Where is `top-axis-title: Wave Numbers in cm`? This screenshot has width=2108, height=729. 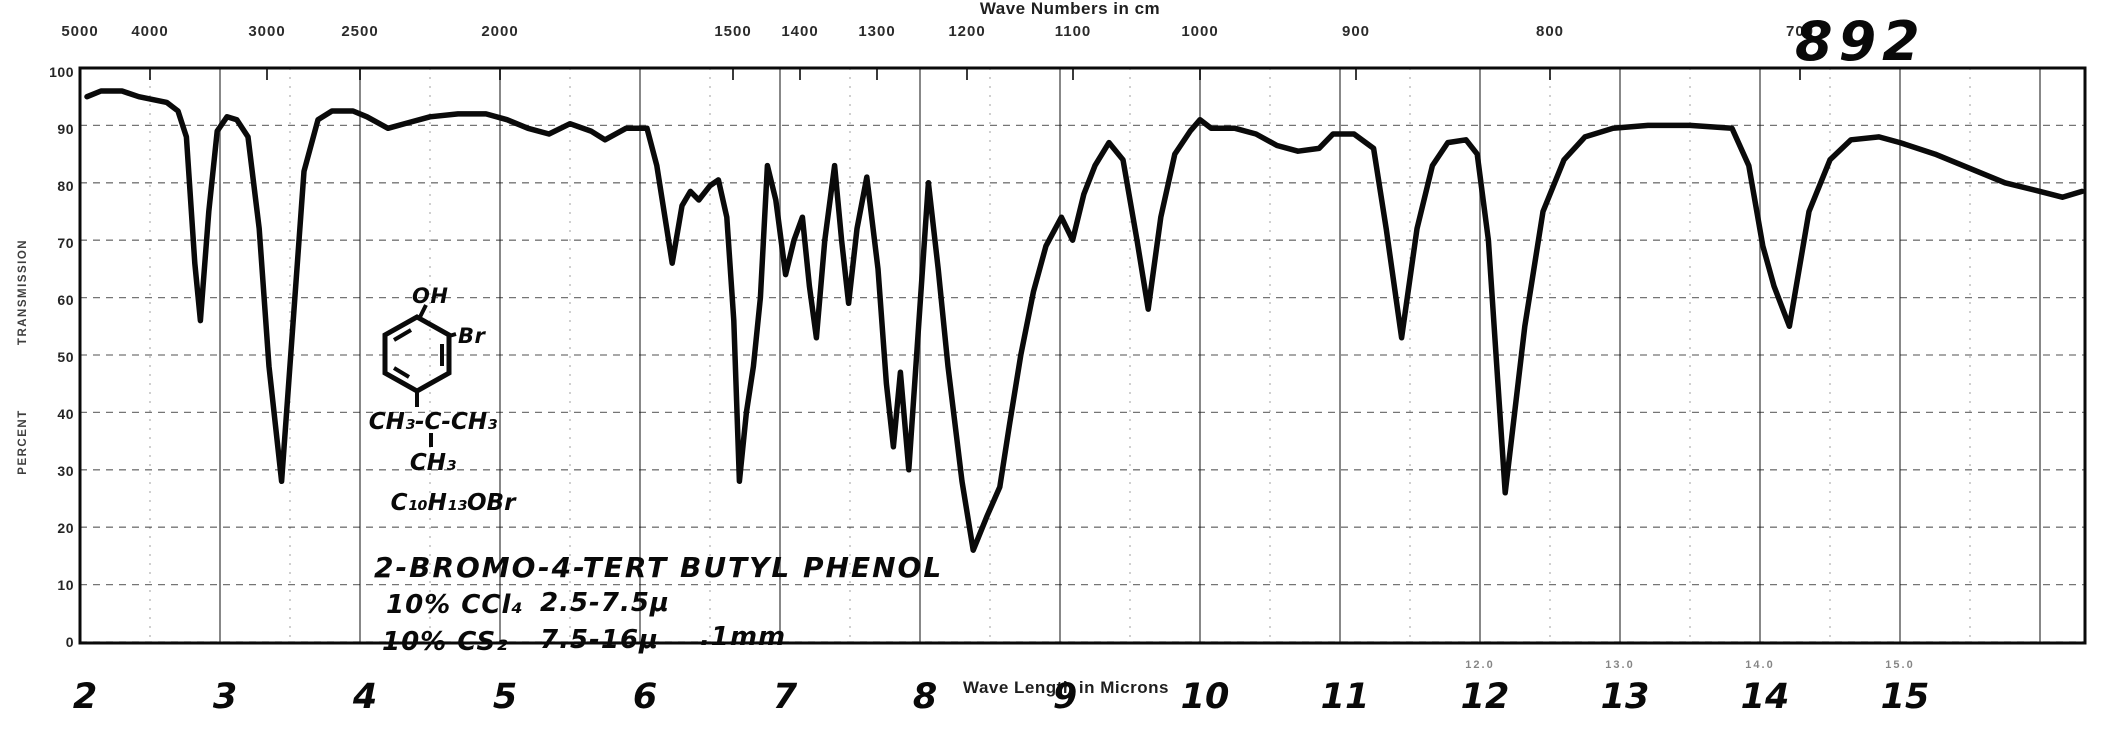
top-axis-title: Wave Numbers in cm is located at coordinates (1070, 9).